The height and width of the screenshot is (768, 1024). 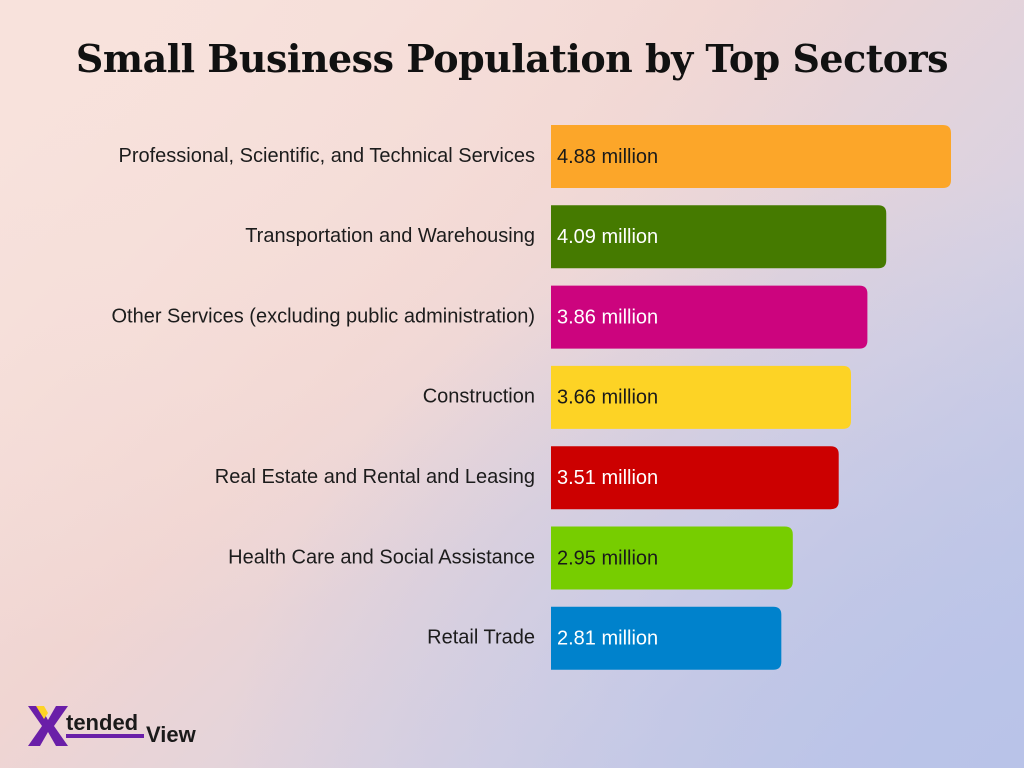 I want to click on data-label: 2.81 million, so click(x=607, y=639).